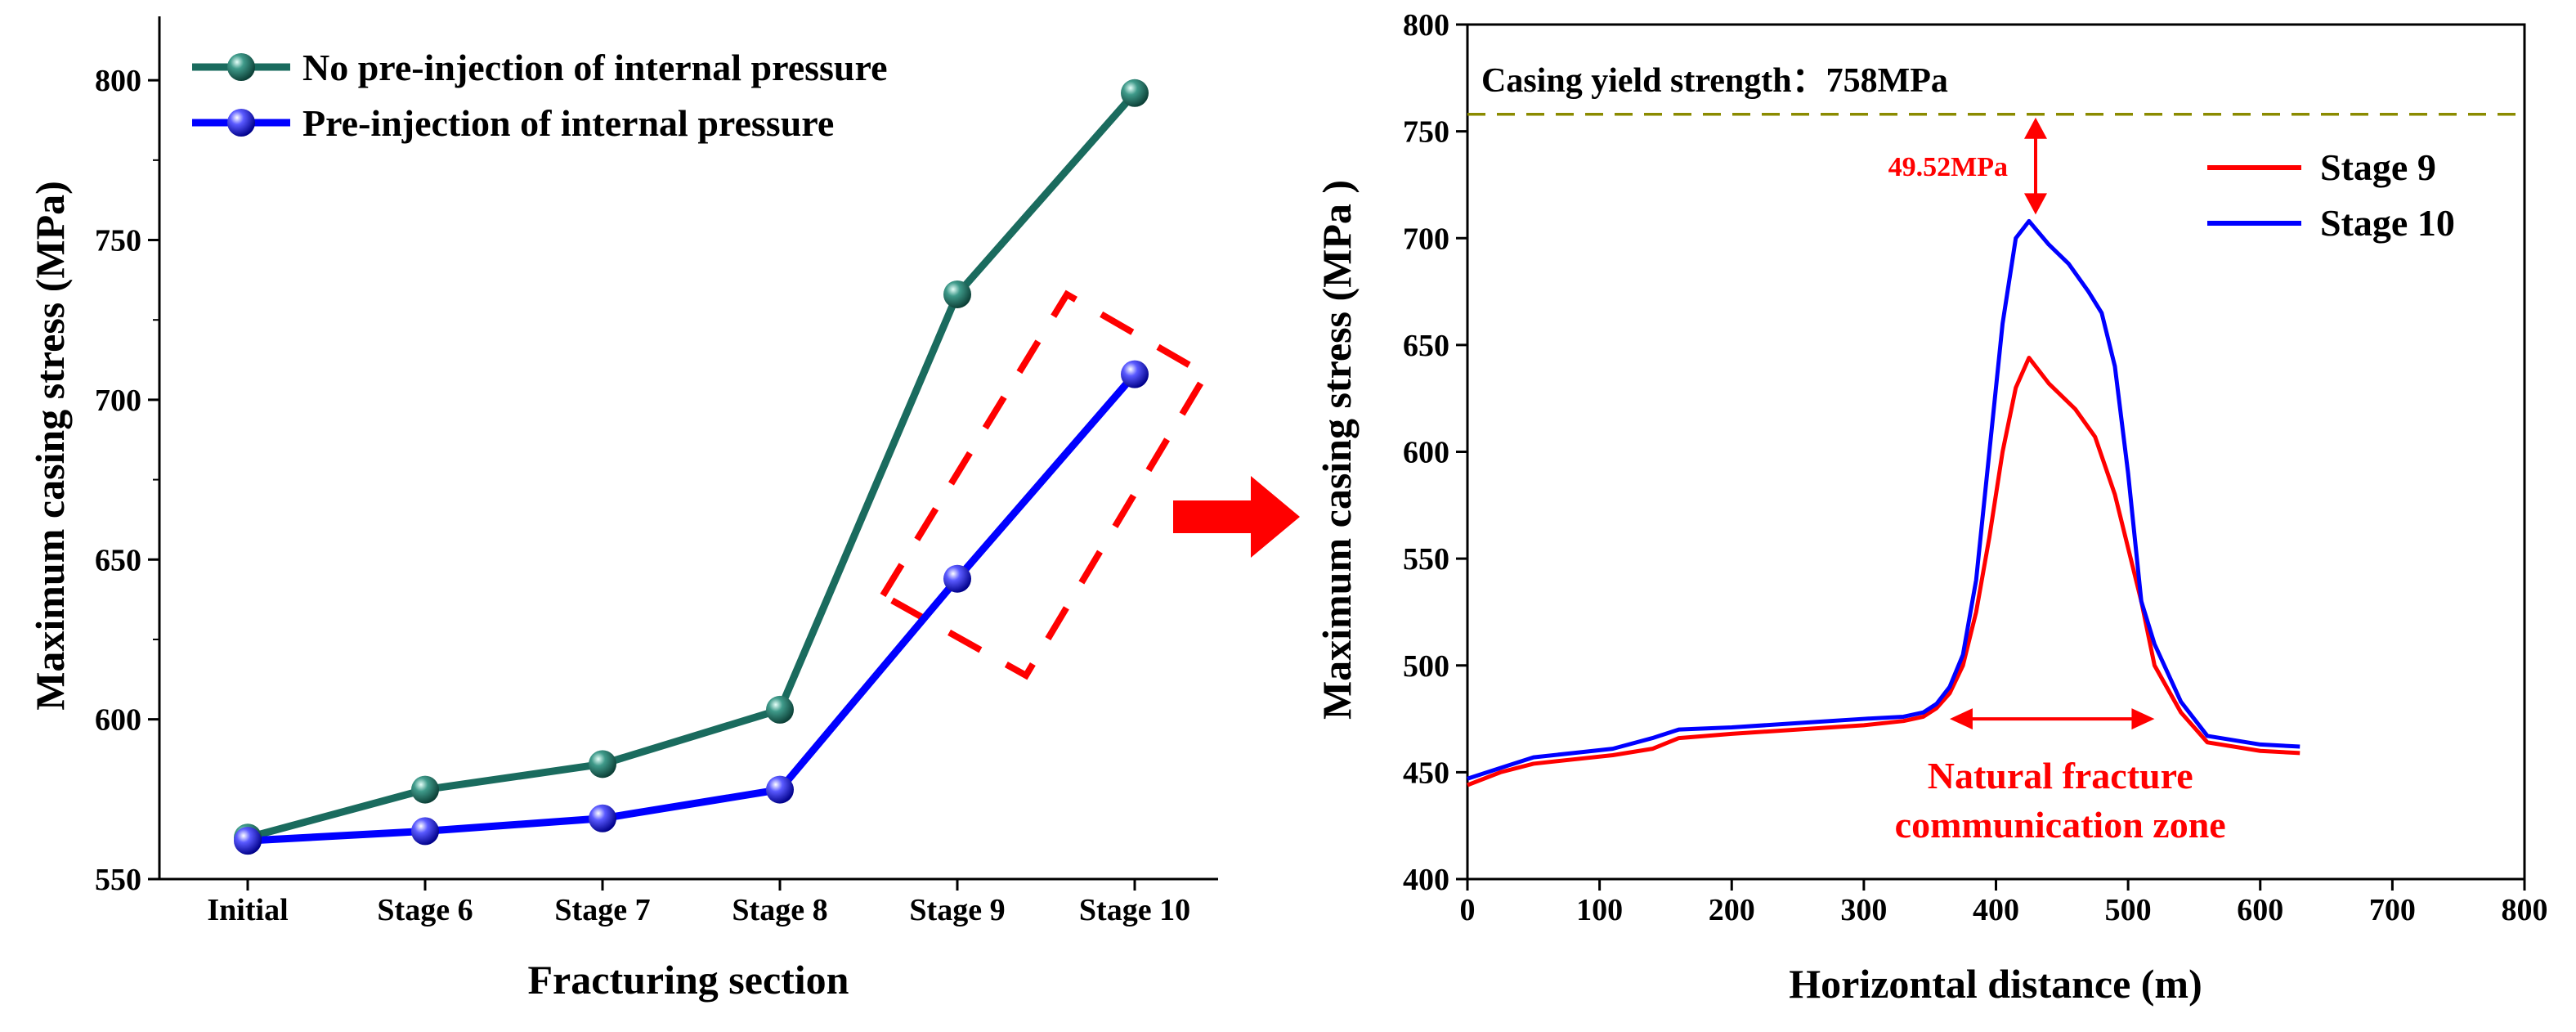 Image resolution: width=2576 pixels, height=1032 pixels. I want to click on left-y-tick-label: 750, so click(118, 241).